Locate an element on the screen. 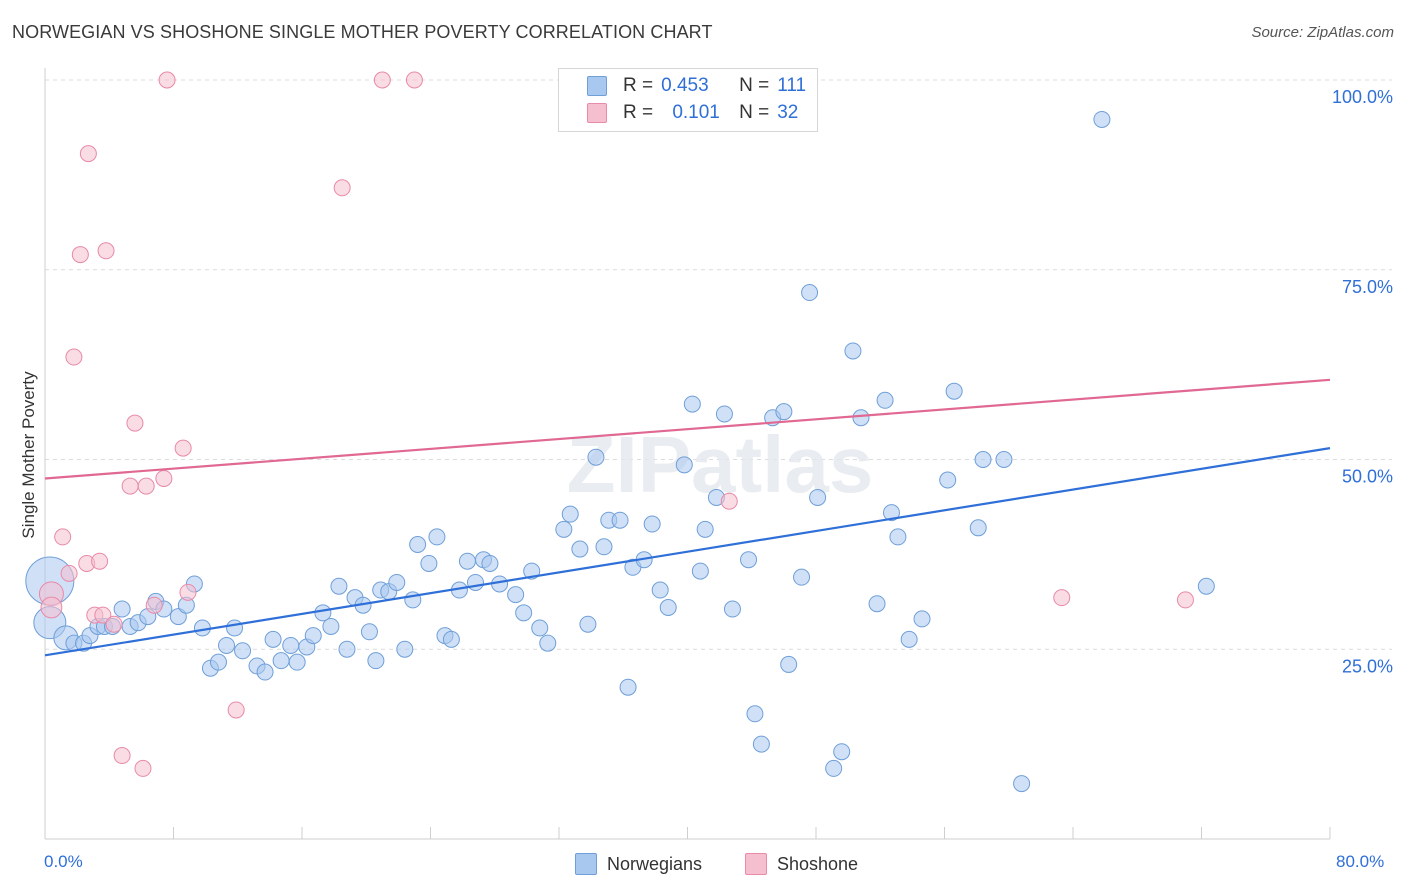 This screenshot has width=1406, height=892. legend-r-value: 0.101 is located at coordinates (696, 112).